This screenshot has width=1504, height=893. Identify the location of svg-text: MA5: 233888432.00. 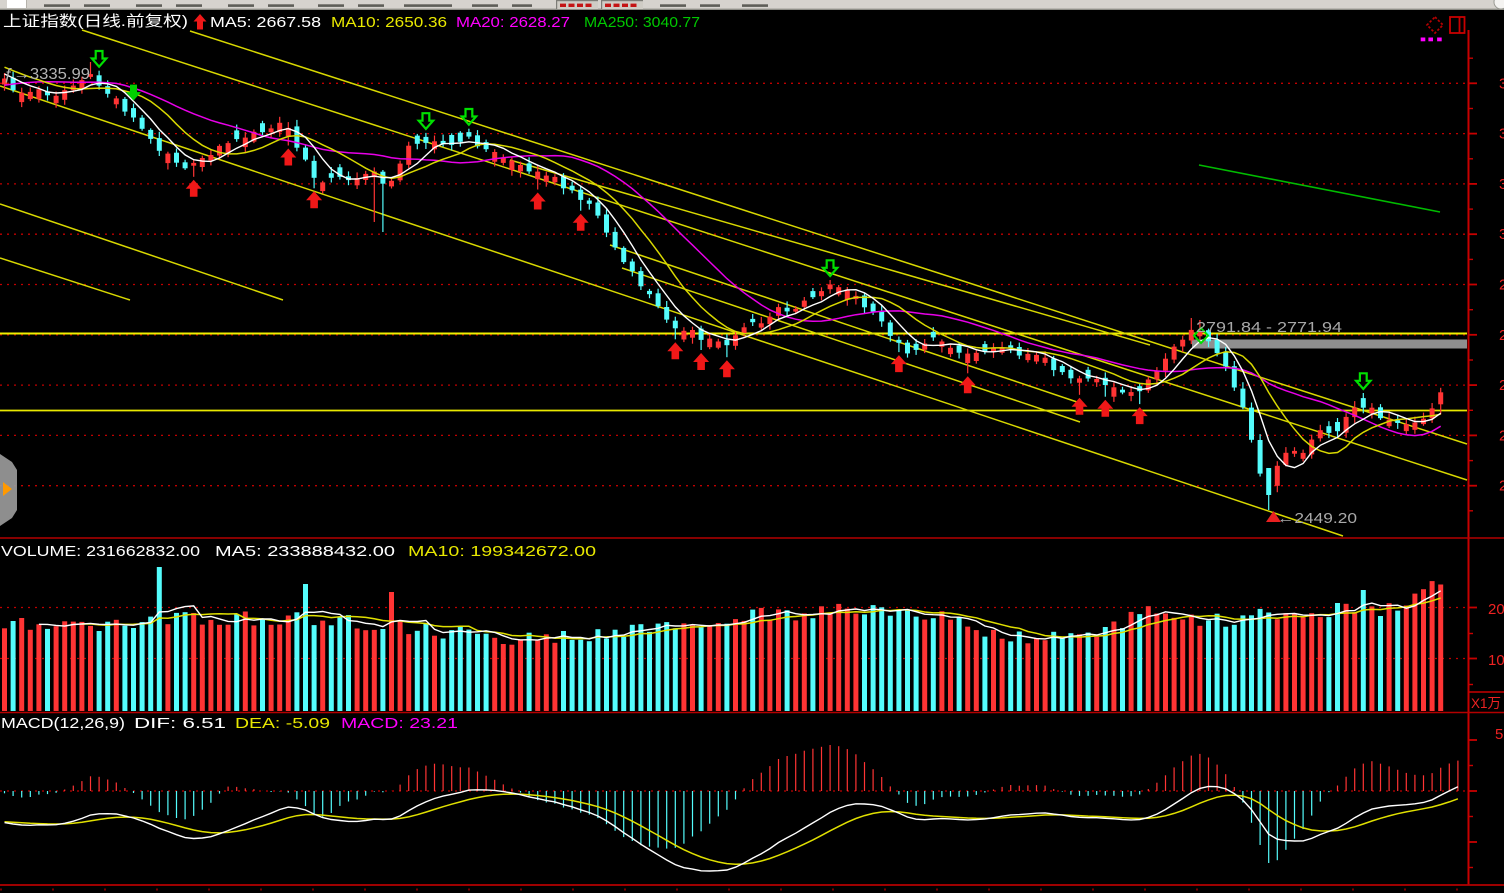
(305, 551).